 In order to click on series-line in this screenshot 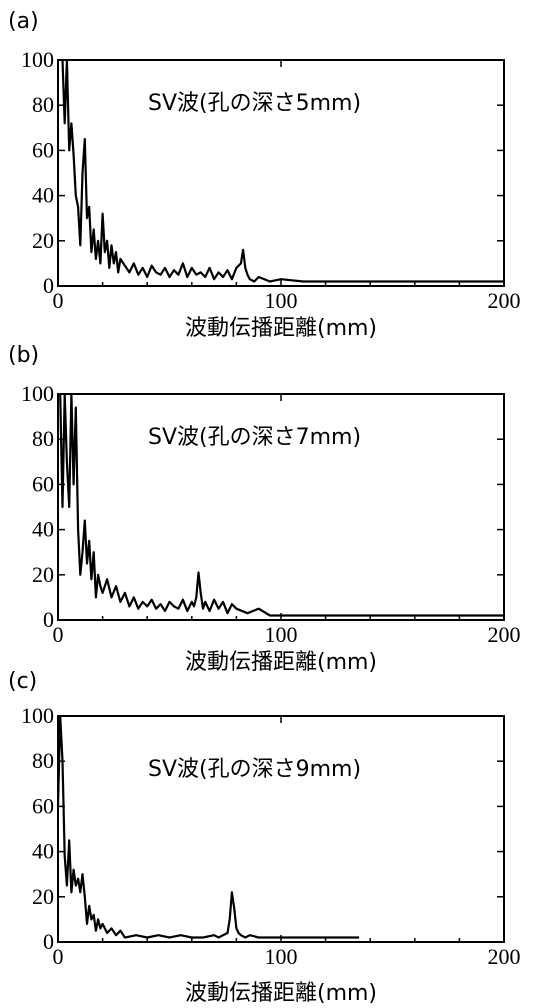, I will do `click(208, 826)`.